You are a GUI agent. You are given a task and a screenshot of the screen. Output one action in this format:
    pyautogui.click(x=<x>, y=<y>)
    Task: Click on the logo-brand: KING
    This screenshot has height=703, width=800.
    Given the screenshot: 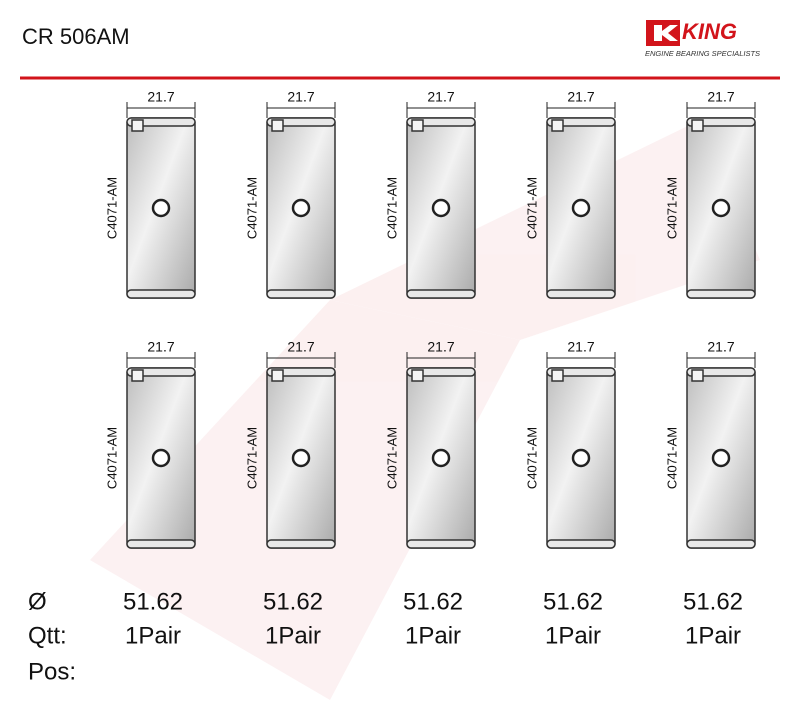 What is the action you would take?
    pyautogui.click(x=709, y=31)
    